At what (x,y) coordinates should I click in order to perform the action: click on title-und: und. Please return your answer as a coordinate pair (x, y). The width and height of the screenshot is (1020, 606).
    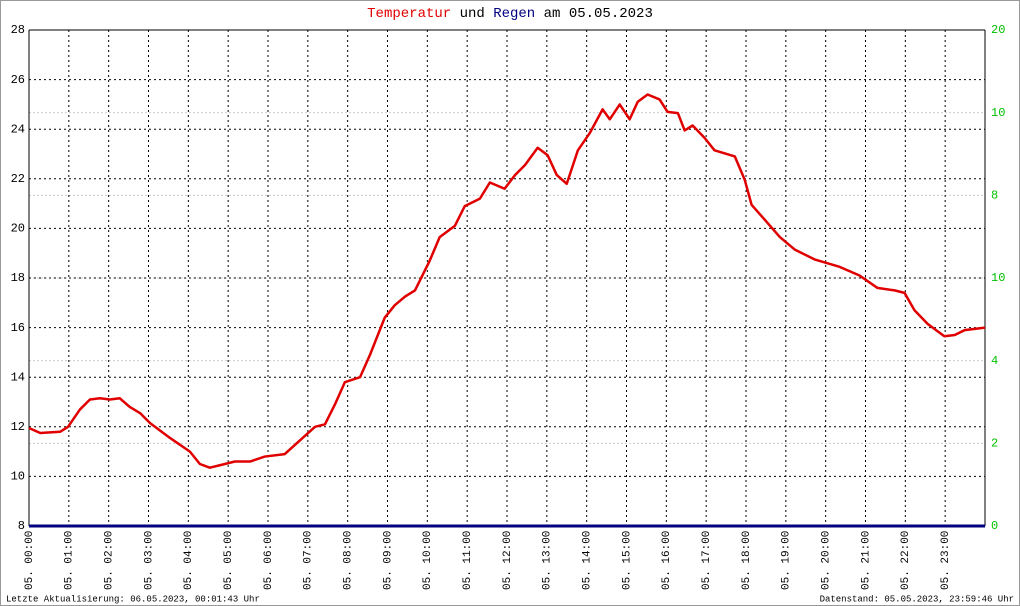
    Looking at the image, I should click on (472, 14).